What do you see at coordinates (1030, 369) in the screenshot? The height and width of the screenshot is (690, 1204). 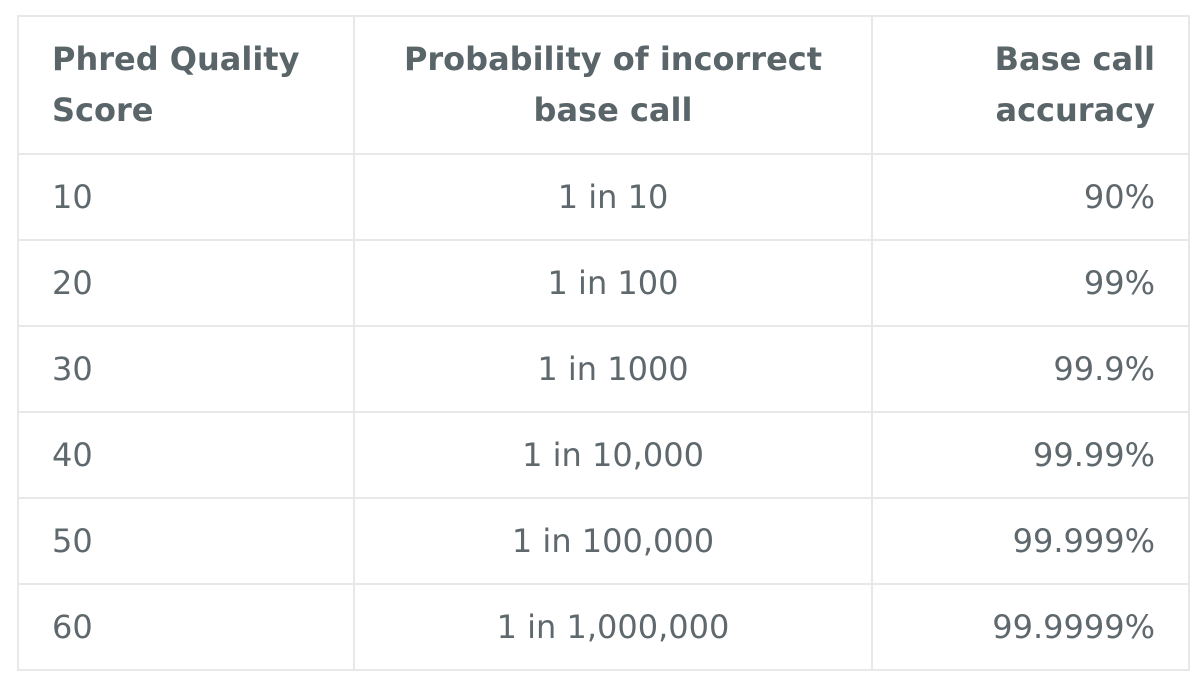 I see `cell-accuracy: 99.9%` at bounding box center [1030, 369].